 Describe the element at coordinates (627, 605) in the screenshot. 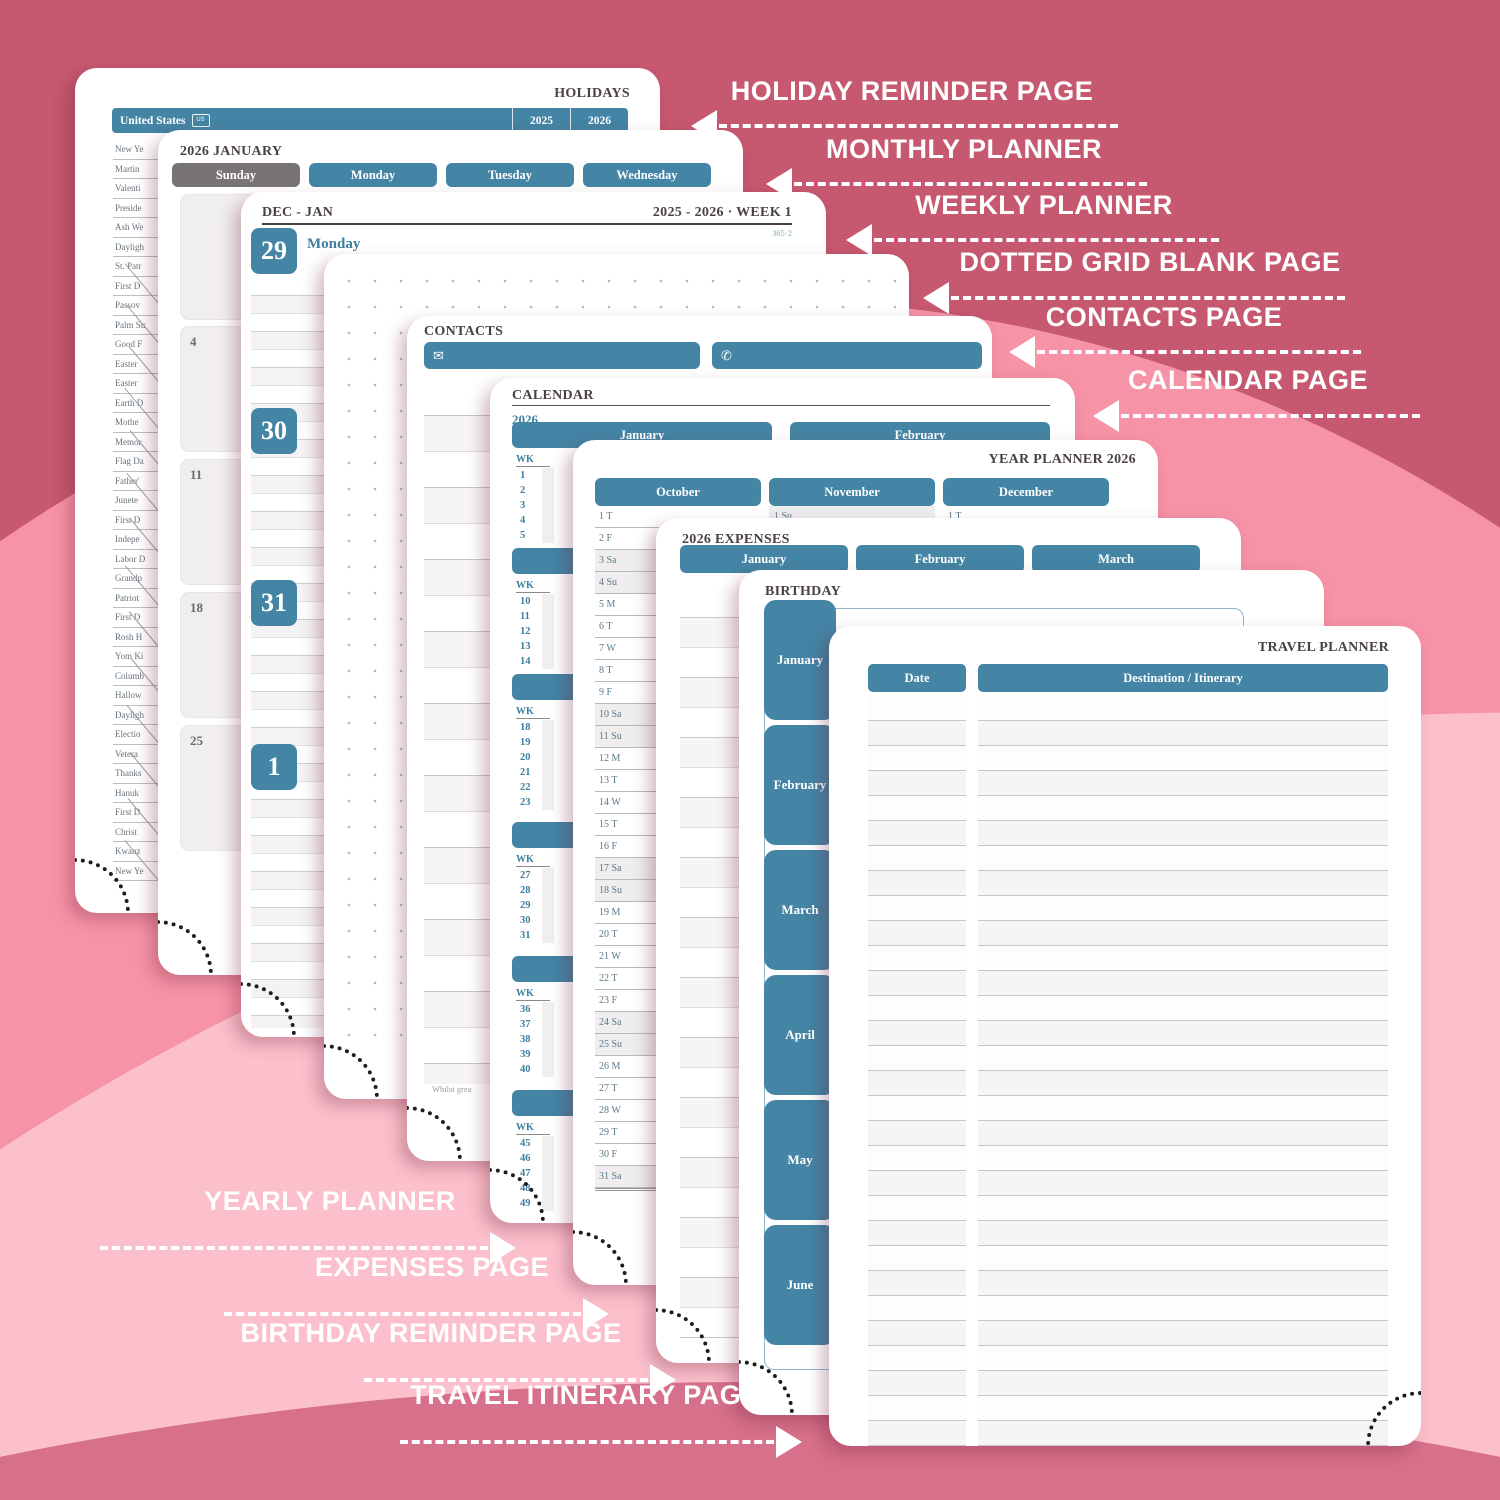

I see `year-planner-day-row: 5 M` at that location.